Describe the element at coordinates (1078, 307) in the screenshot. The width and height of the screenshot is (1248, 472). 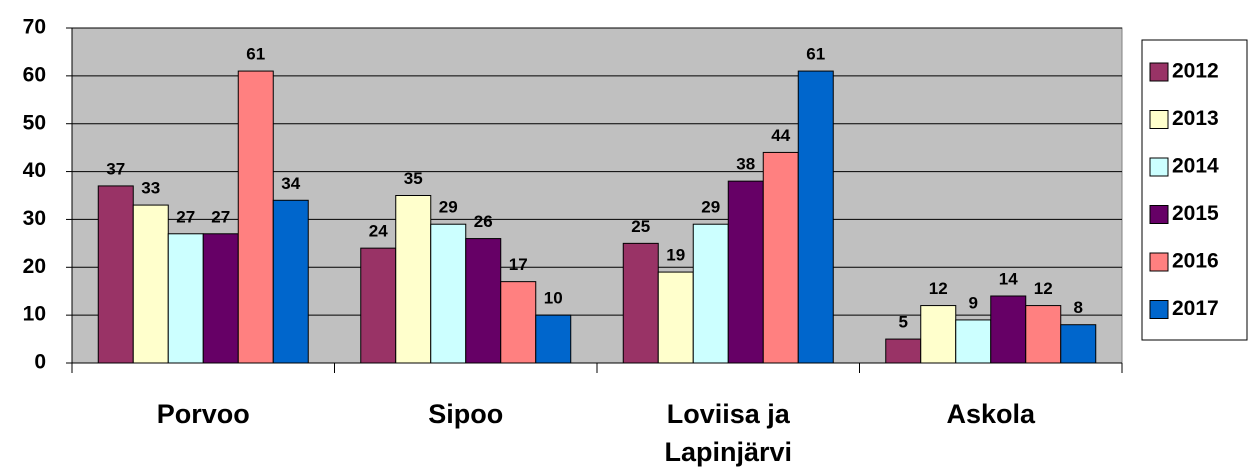
I see `data-label: 8` at that location.